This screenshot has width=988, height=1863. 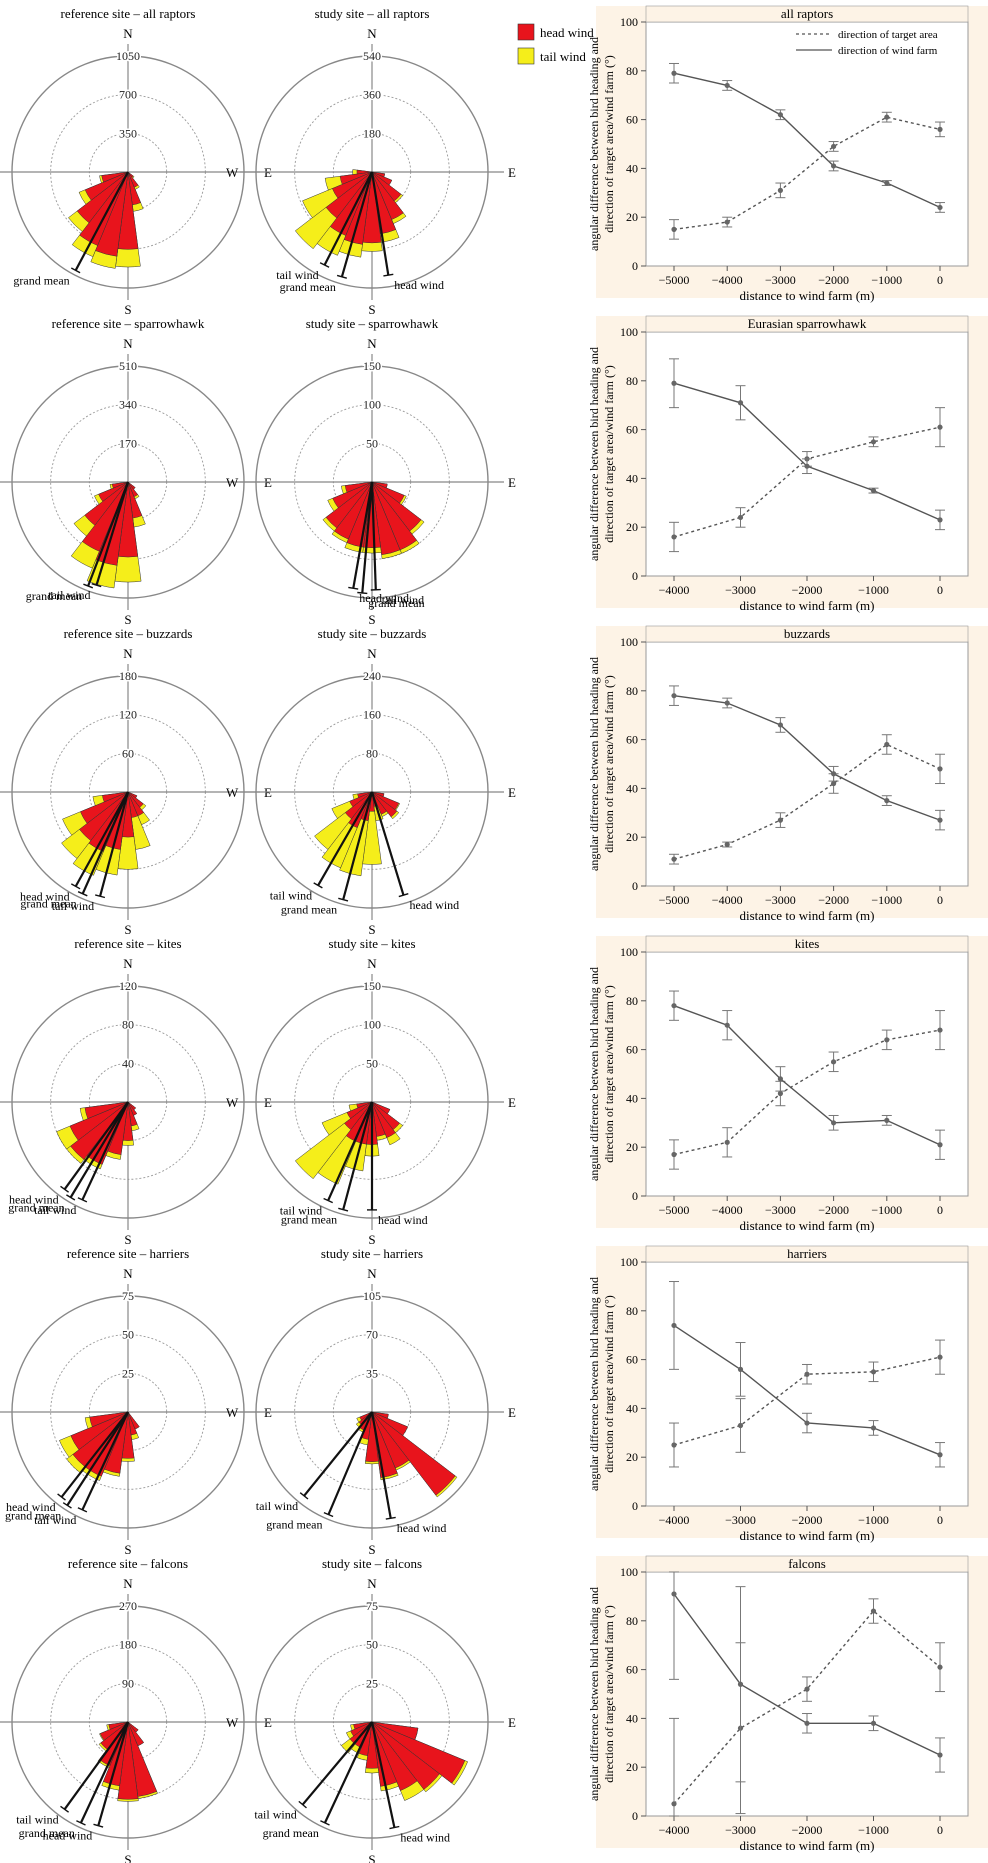 What do you see at coordinates (128, 1563) in the screenshot?
I see `rose-title: reference site – falcons` at bounding box center [128, 1563].